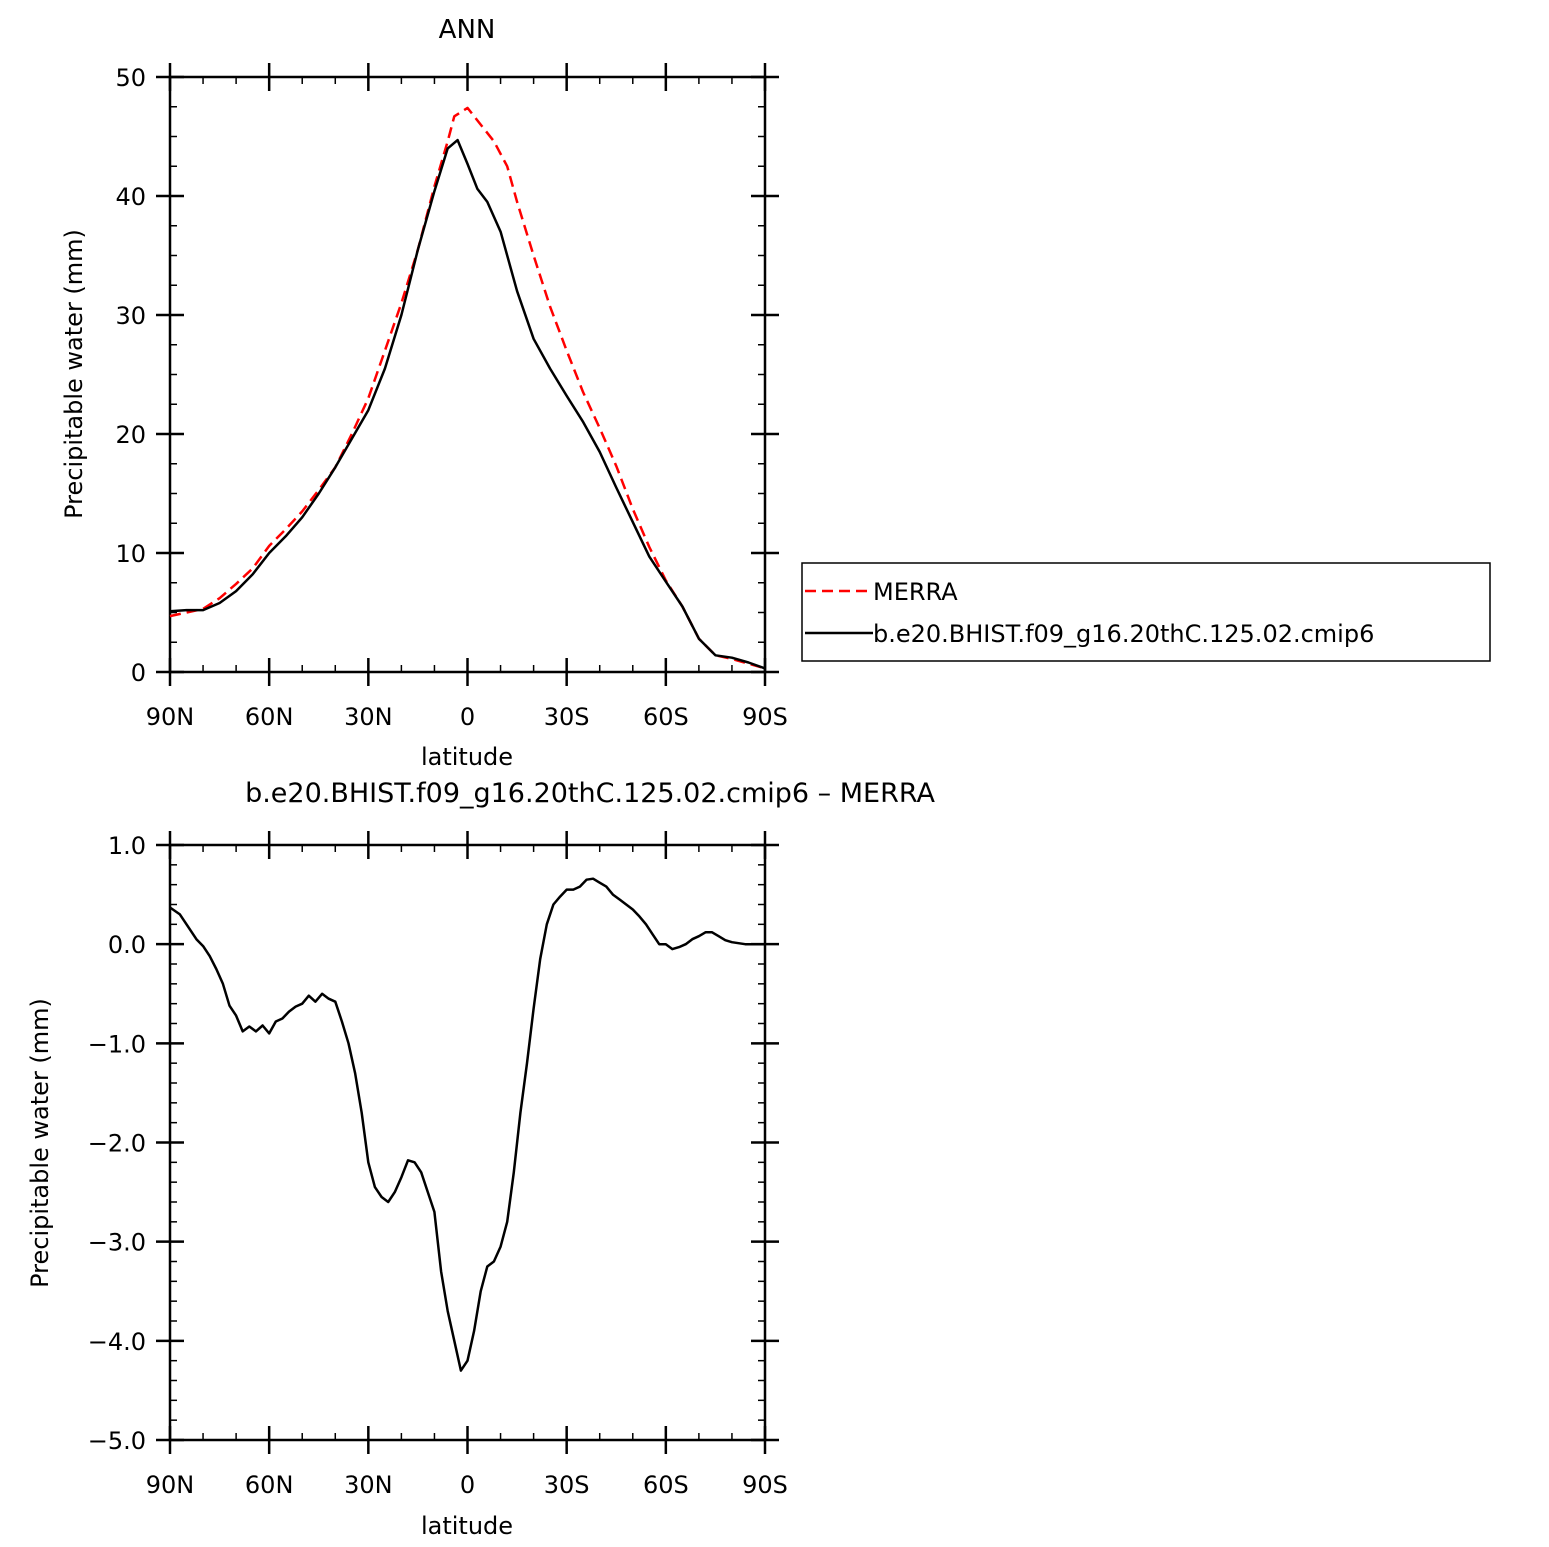 Image resolution: width=1549 pixels, height=1547 pixels. What do you see at coordinates (117, 1144) in the screenshot?
I see `y-tick-label: −2.0` at bounding box center [117, 1144].